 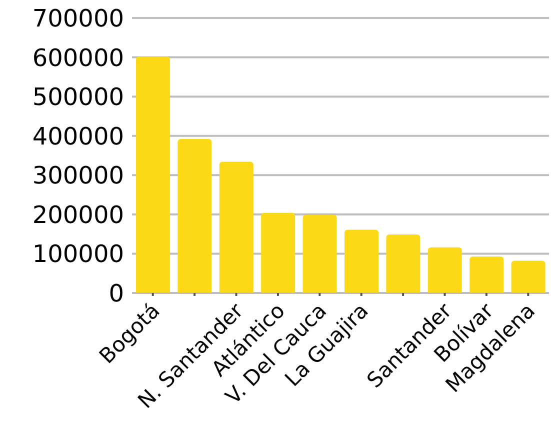 I want to click on y-tick-label: 200000, so click(x=78, y=214).